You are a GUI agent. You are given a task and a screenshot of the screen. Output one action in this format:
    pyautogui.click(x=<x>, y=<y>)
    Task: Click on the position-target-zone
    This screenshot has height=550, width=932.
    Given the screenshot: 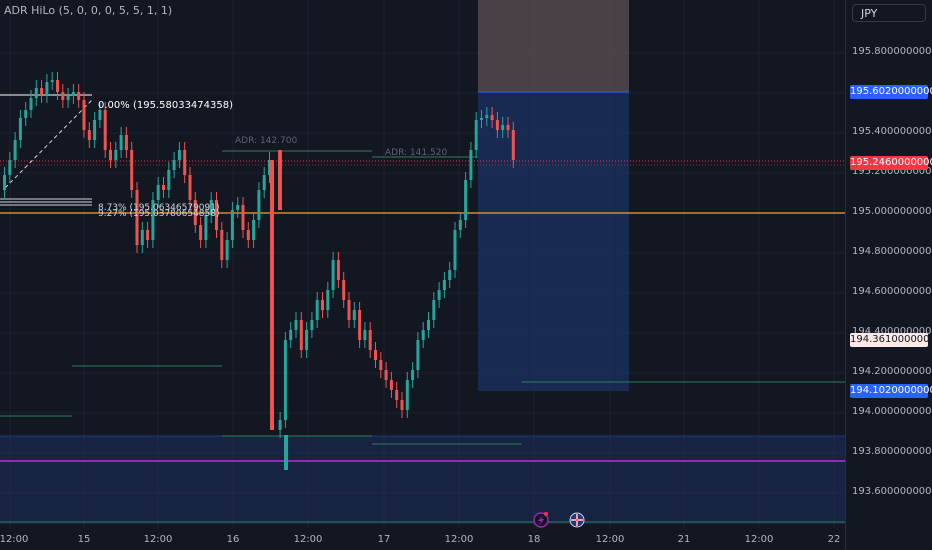 What is the action you would take?
    pyautogui.click(x=553, y=46)
    